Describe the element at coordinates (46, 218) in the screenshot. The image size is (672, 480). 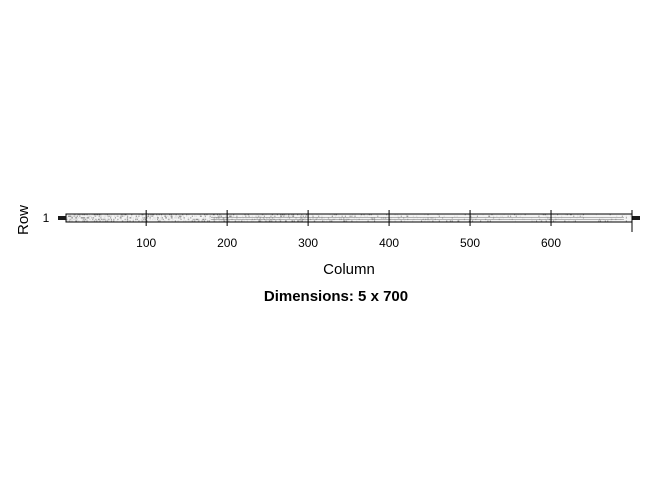
I see `y-axis-ticks: 1` at that location.